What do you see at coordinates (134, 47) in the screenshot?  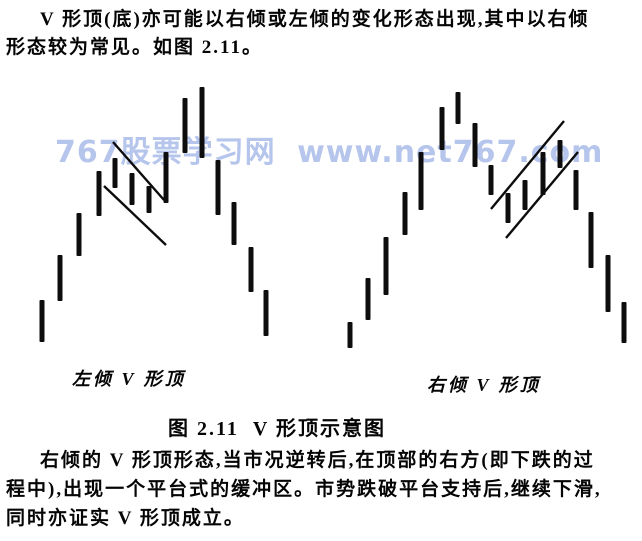 I see `intro-line-2: 形态较为常见。如图 2.11。` at bounding box center [134, 47].